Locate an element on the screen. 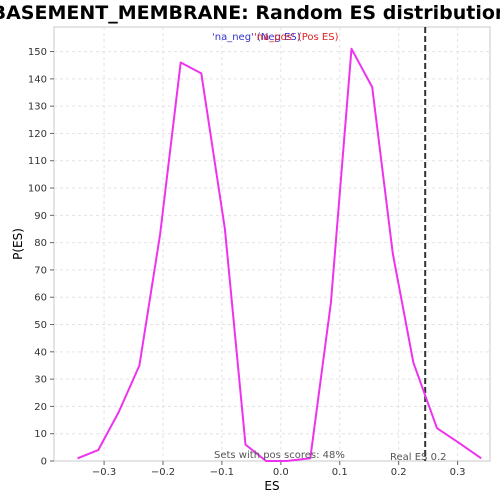 This screenshot has width=500, height=500. legend-neg-entry: 'na_neg' (Neg ES) is located at coordinates (256, 37).